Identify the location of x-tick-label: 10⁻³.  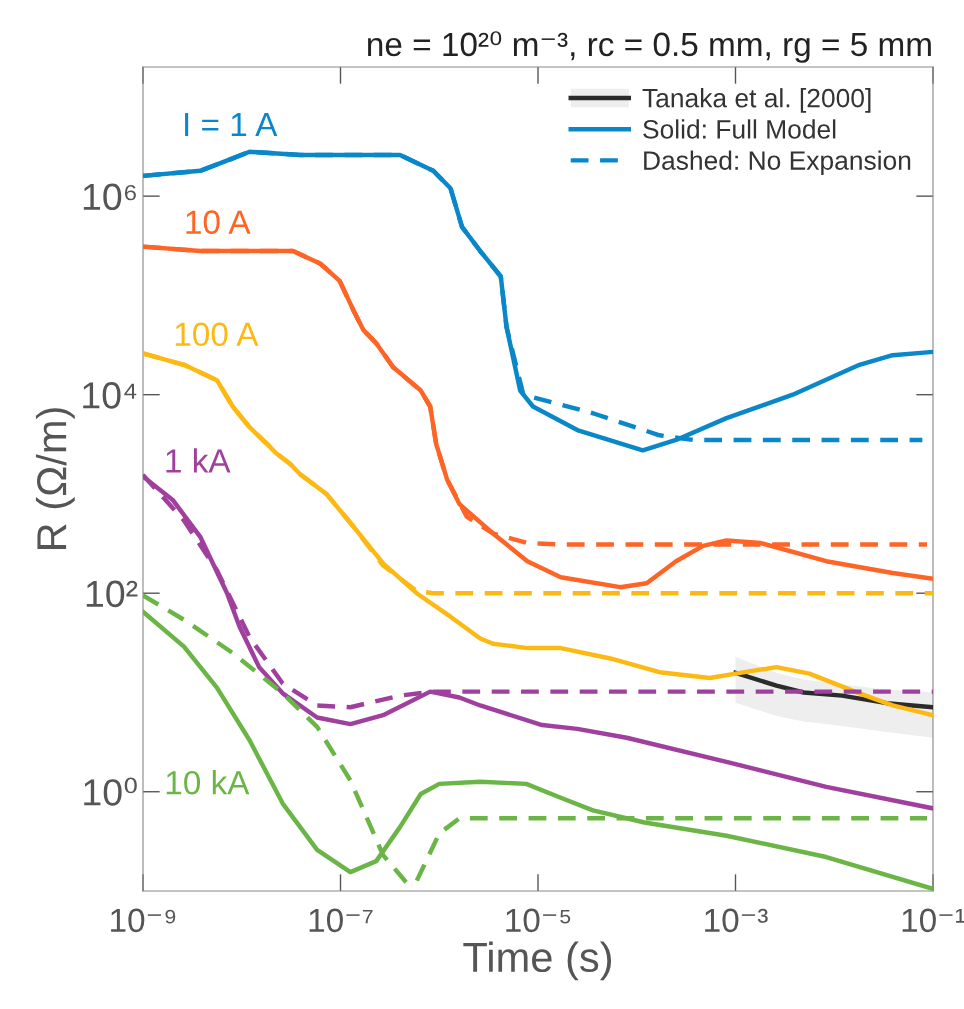
(736, 920).